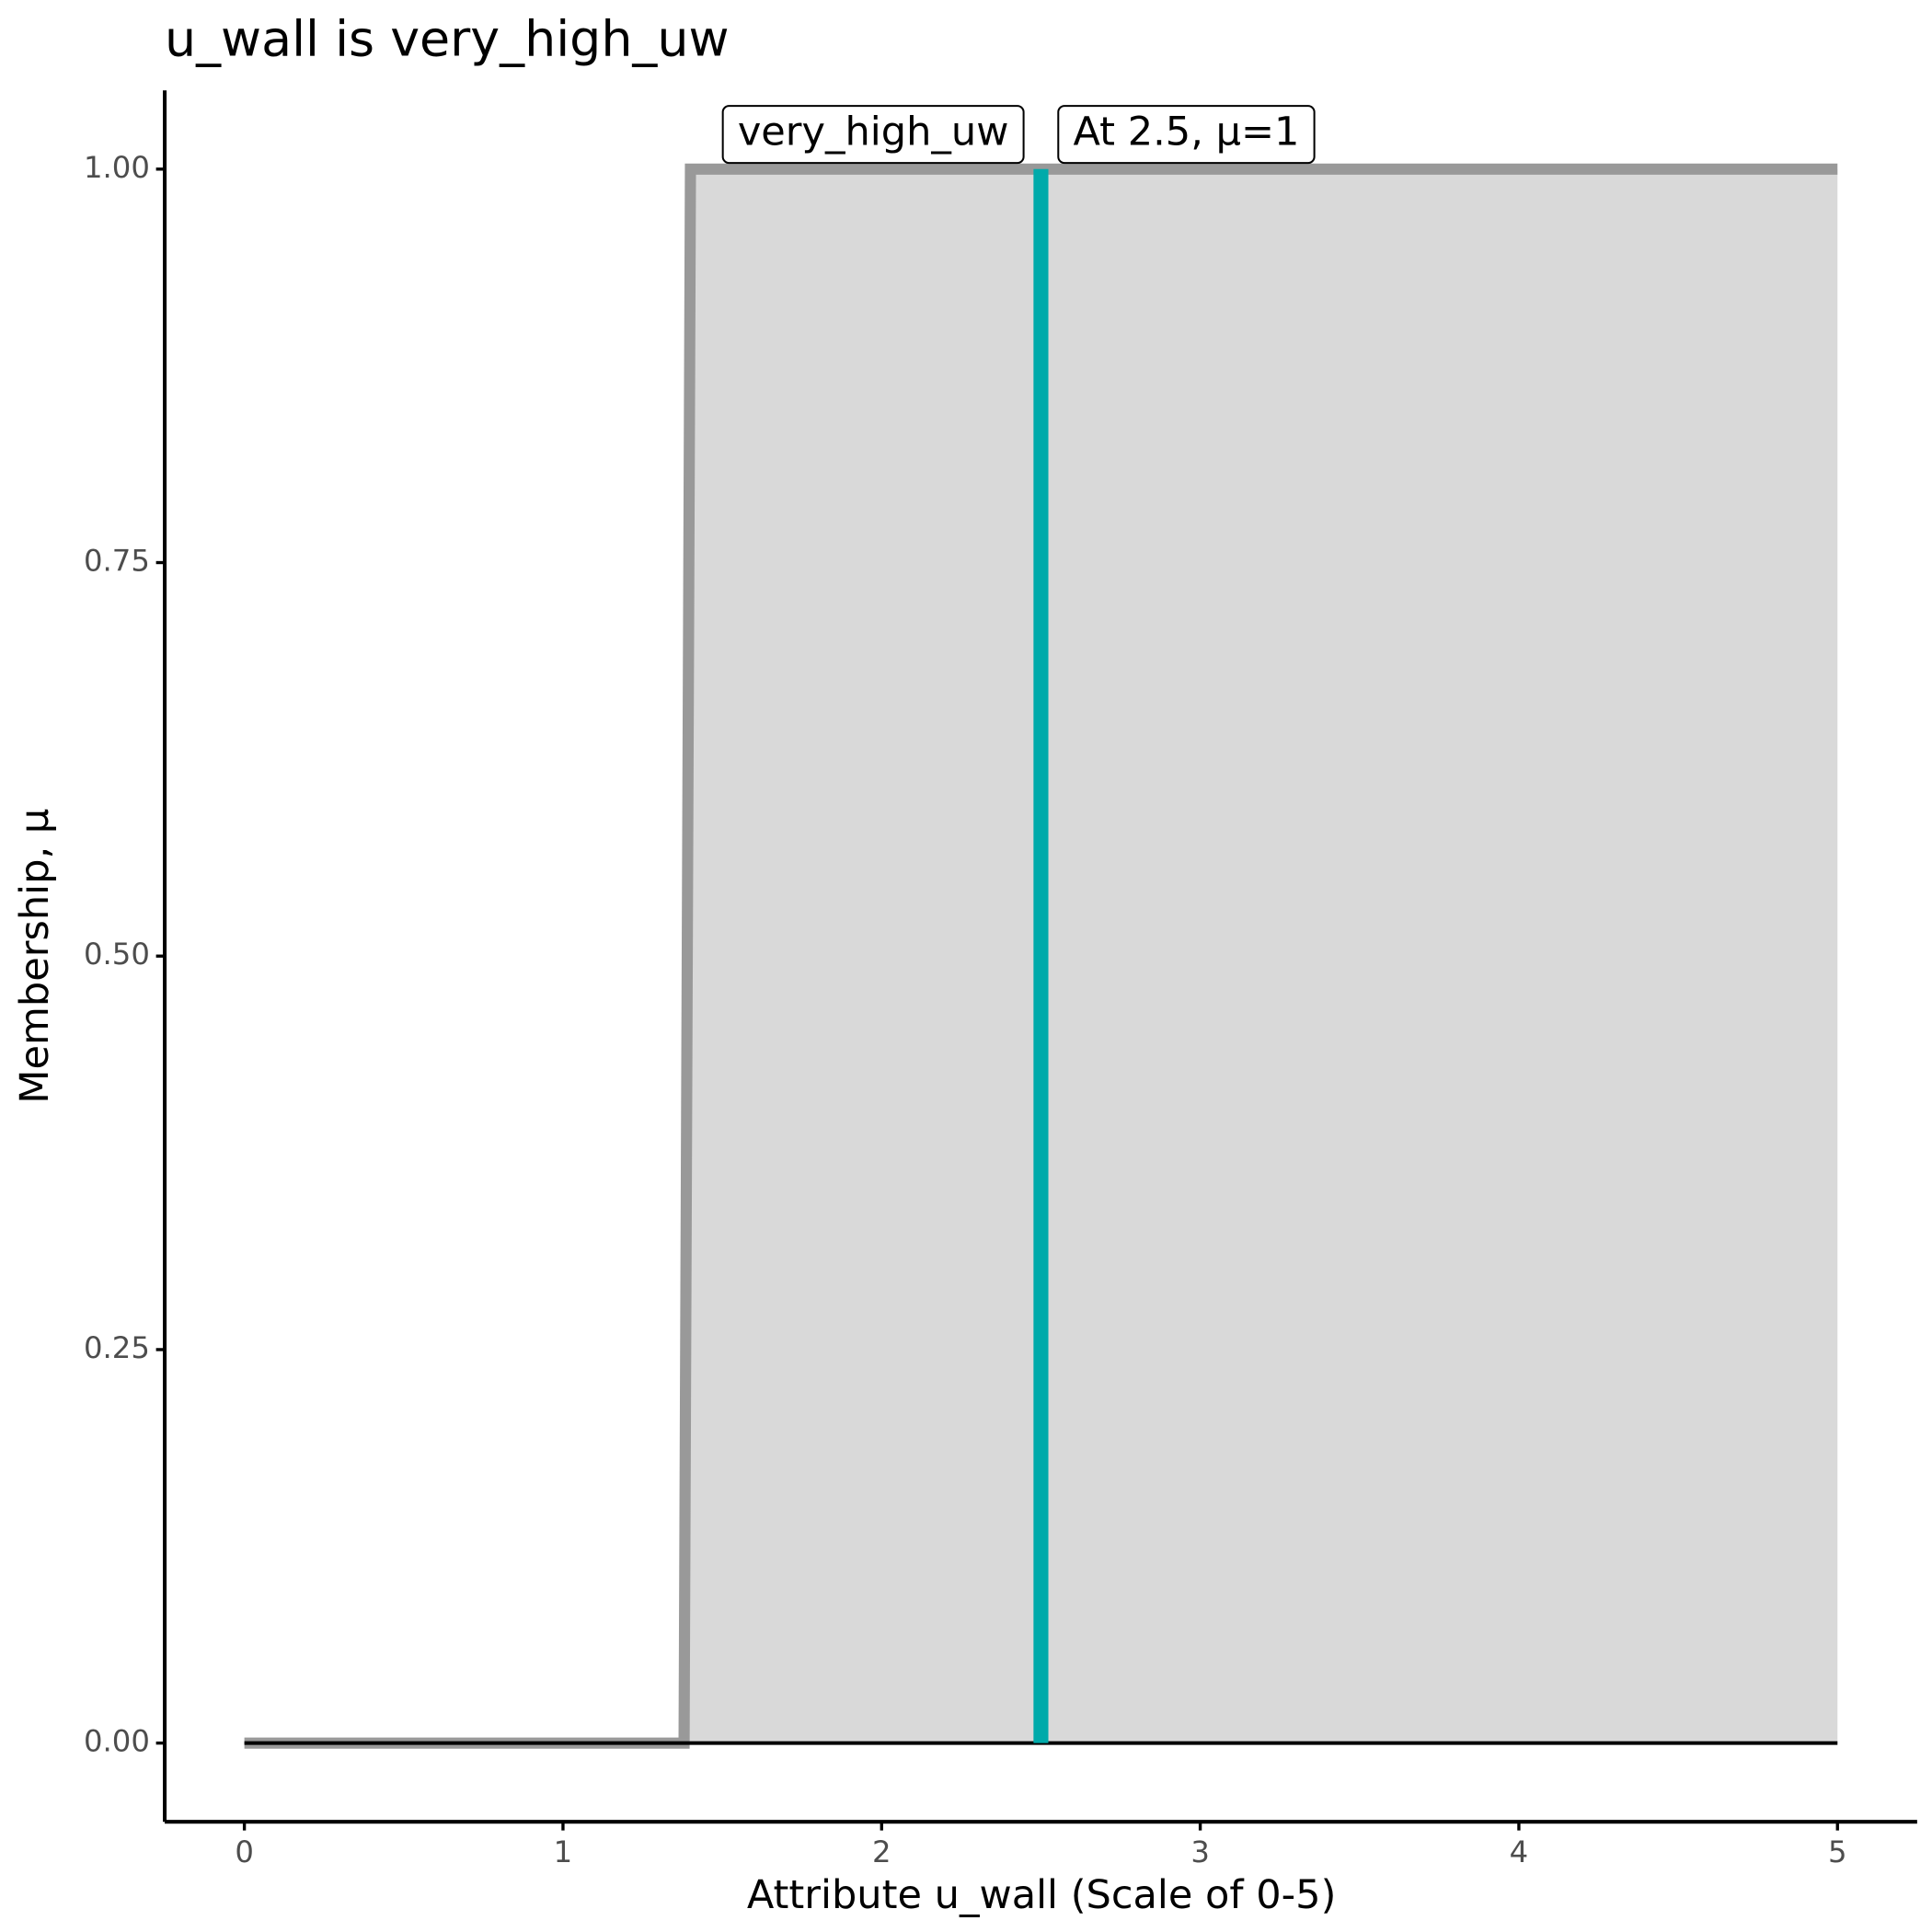  I want to click on y-tick-label: 0.25, so click(117, 1347).